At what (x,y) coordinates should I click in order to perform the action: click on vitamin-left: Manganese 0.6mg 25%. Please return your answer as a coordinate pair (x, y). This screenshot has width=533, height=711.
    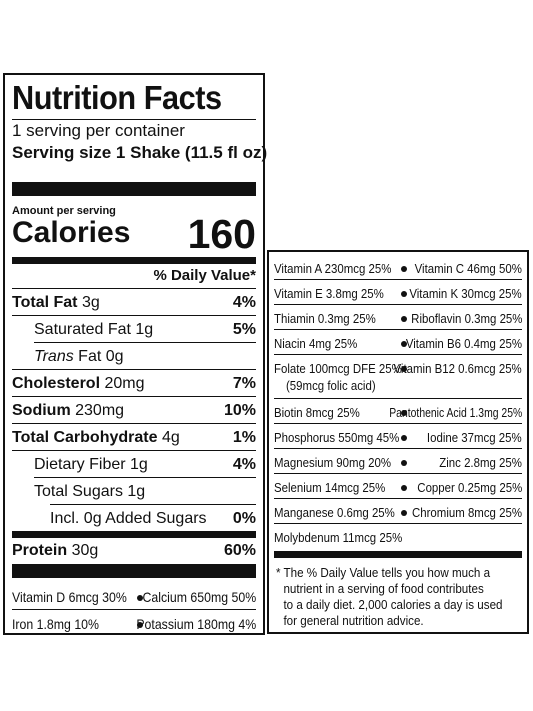
    Looking at the image, I should click on (334, 512).